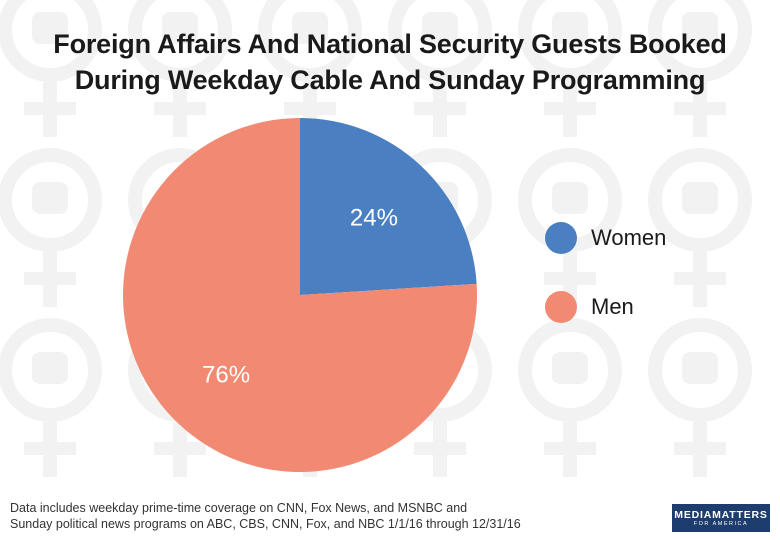 This screenshot has height=540, width=780. I want to click on legend-item-women: Women, so click(605, 238).